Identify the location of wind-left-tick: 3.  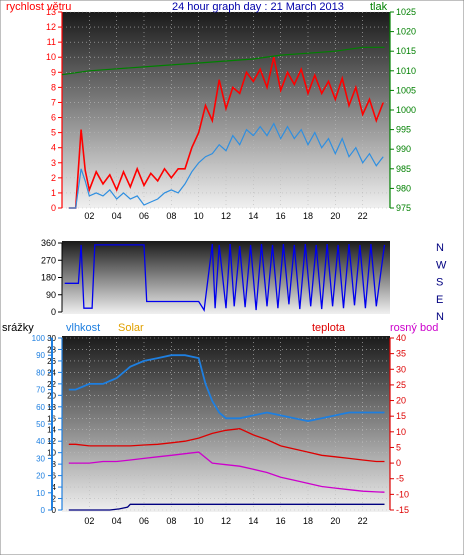
(53, 163).